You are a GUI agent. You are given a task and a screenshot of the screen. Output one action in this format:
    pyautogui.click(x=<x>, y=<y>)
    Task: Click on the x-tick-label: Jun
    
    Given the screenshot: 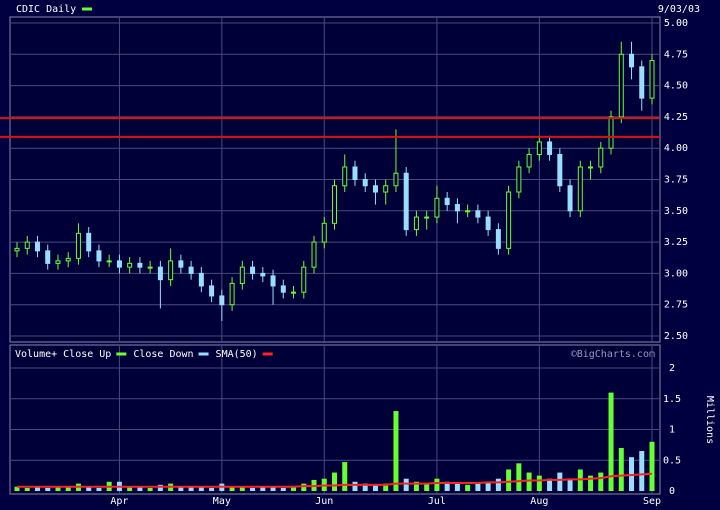 What is the action you would take?
    pyautogui.click(x=324, y=501)
    